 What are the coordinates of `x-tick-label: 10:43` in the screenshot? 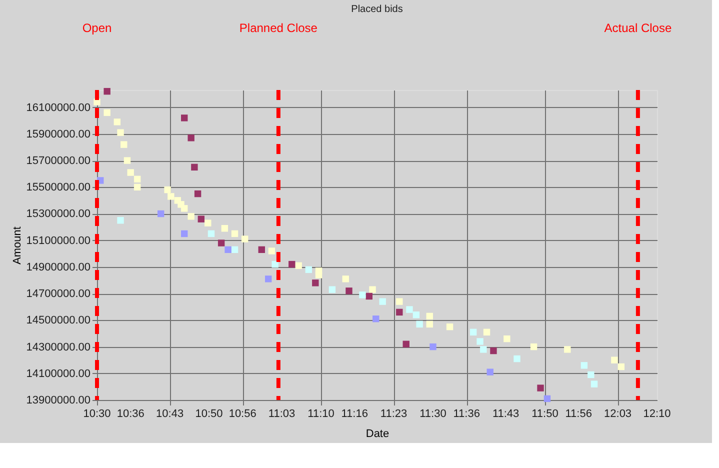 It's located at (170, 414).